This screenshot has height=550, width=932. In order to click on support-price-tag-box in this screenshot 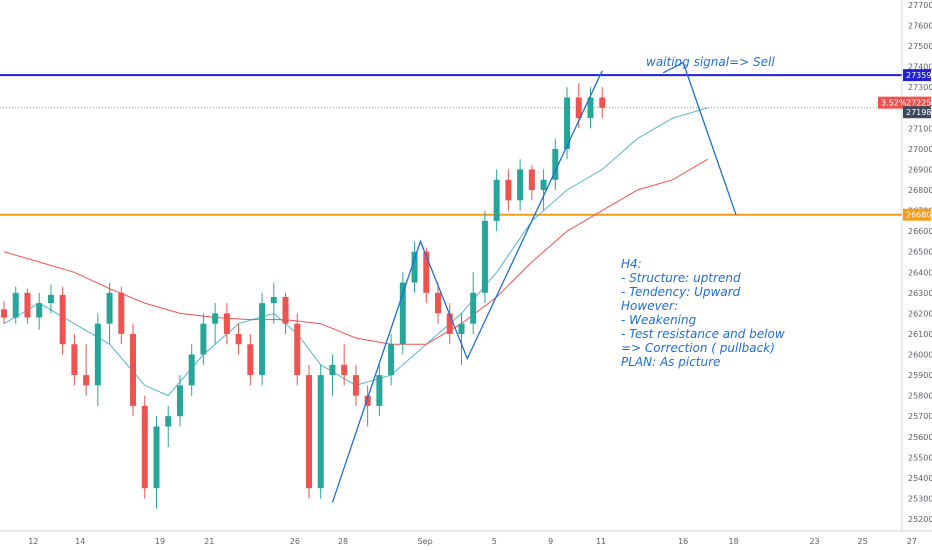, I will do `click(917, 214)`.